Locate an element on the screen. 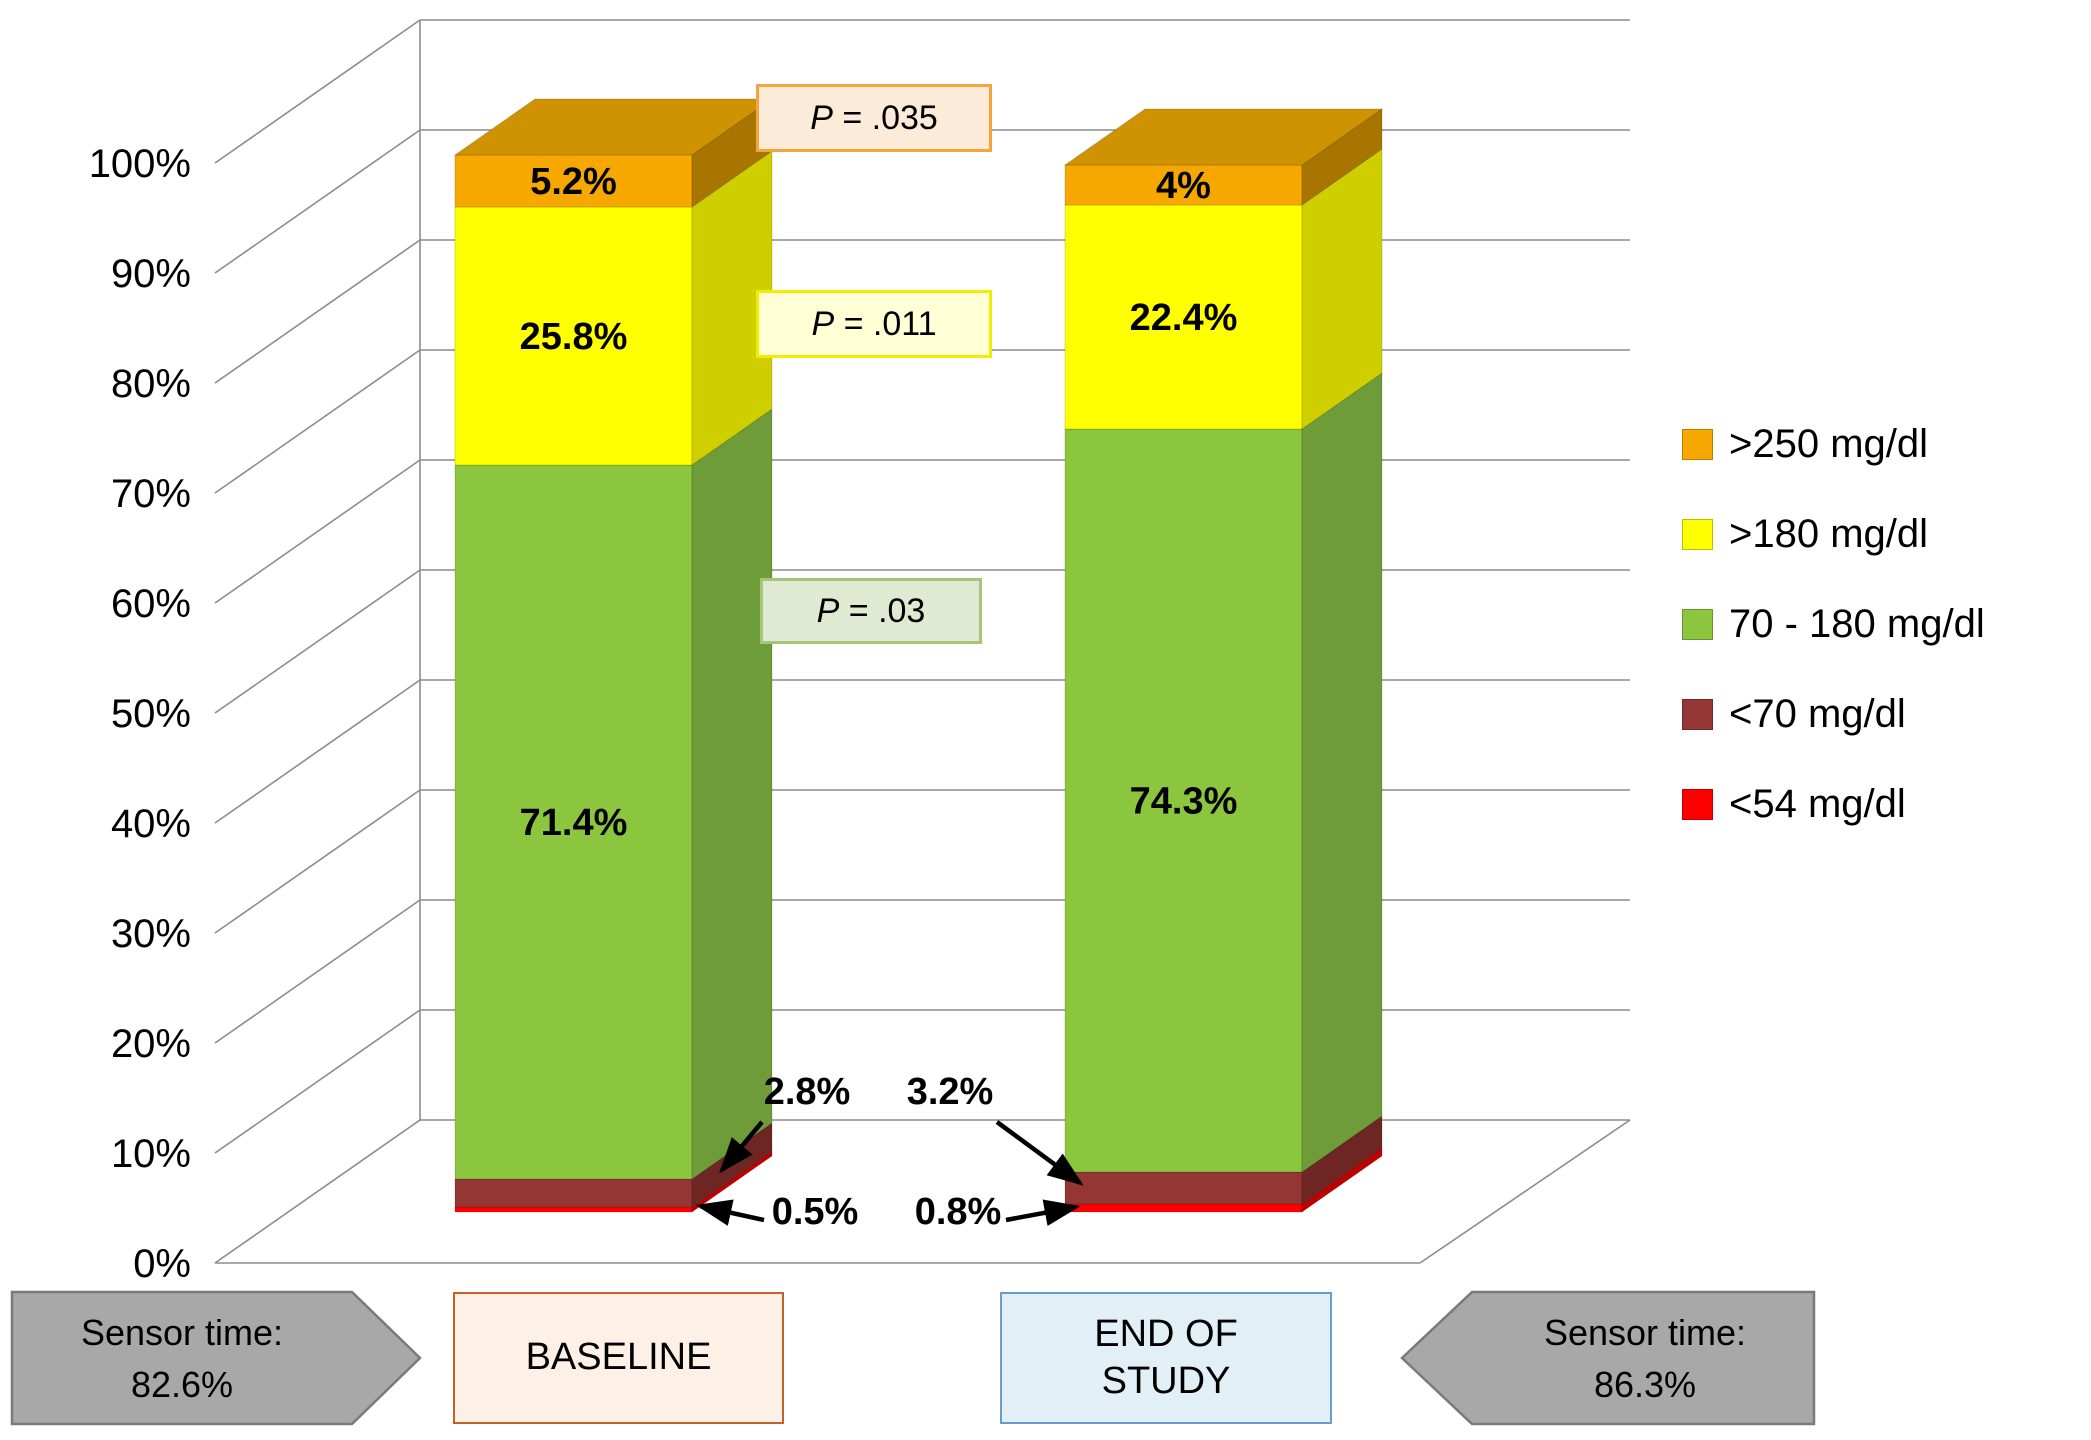 The height and width of the screenshot is (1440, 2091). p-value-box-gt180: P = .011 is located at coordinates (874, 324).